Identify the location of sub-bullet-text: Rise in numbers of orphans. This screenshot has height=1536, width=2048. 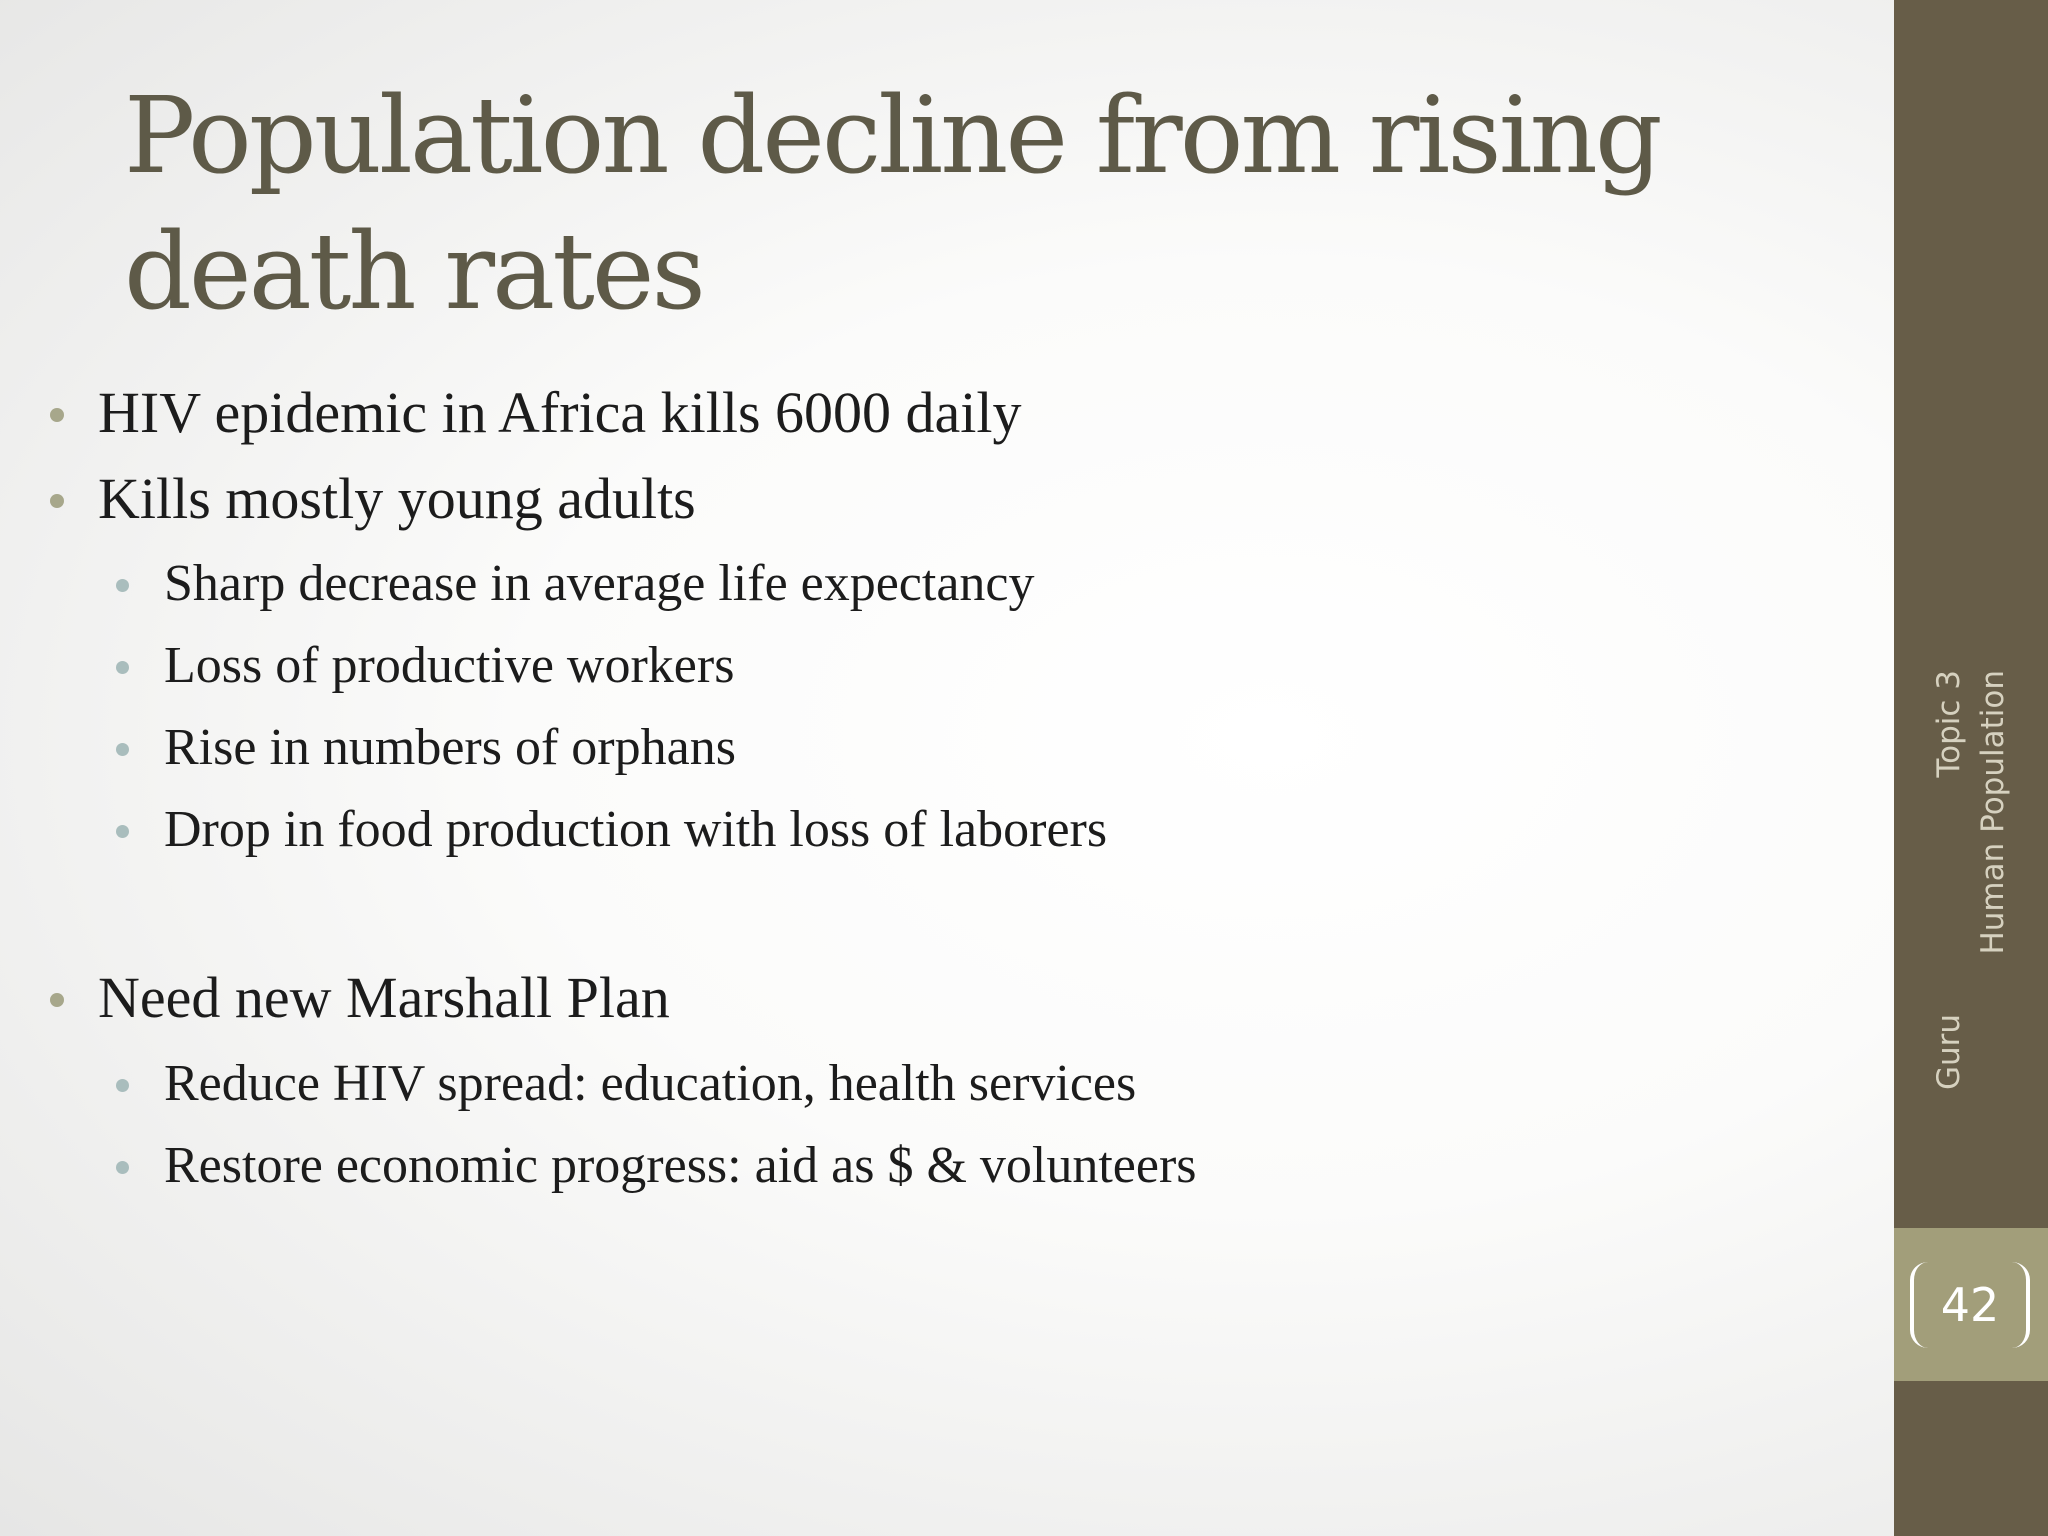
(450, 747).